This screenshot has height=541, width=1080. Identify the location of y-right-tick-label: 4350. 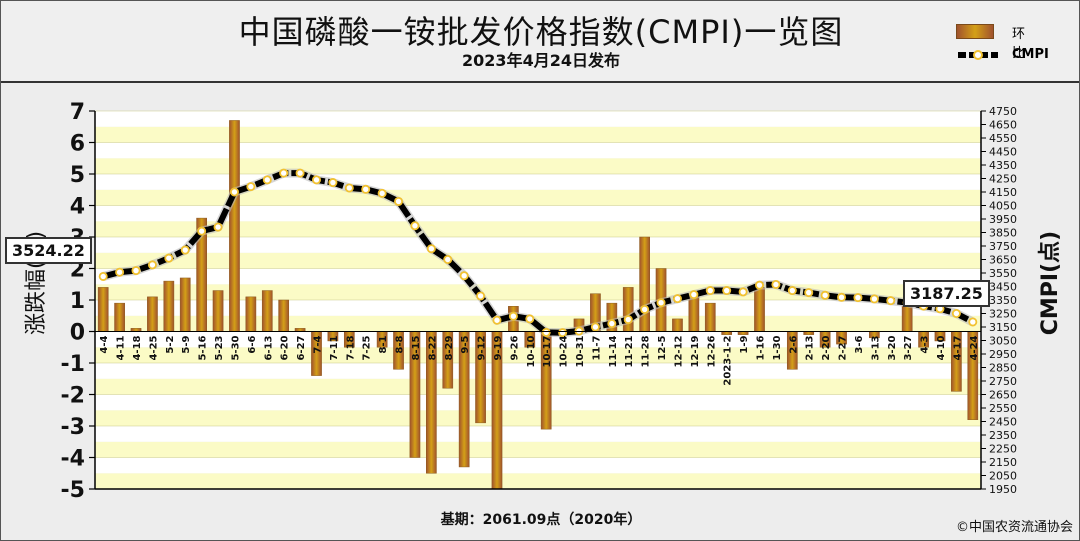
(1003, 165).